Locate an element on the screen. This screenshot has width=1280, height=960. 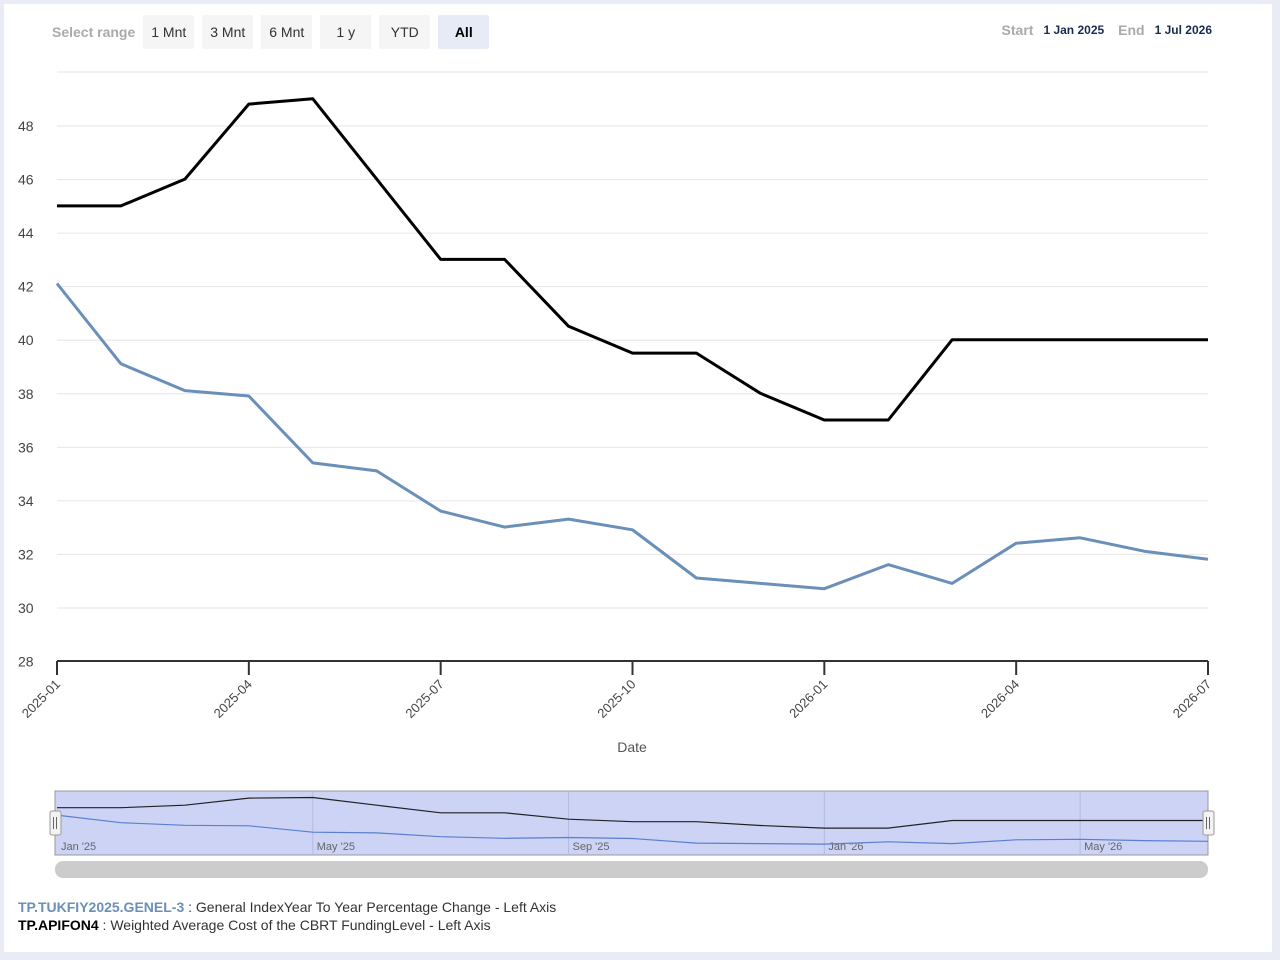
y-tick-label: 36 is located at coordinates (26, 447).